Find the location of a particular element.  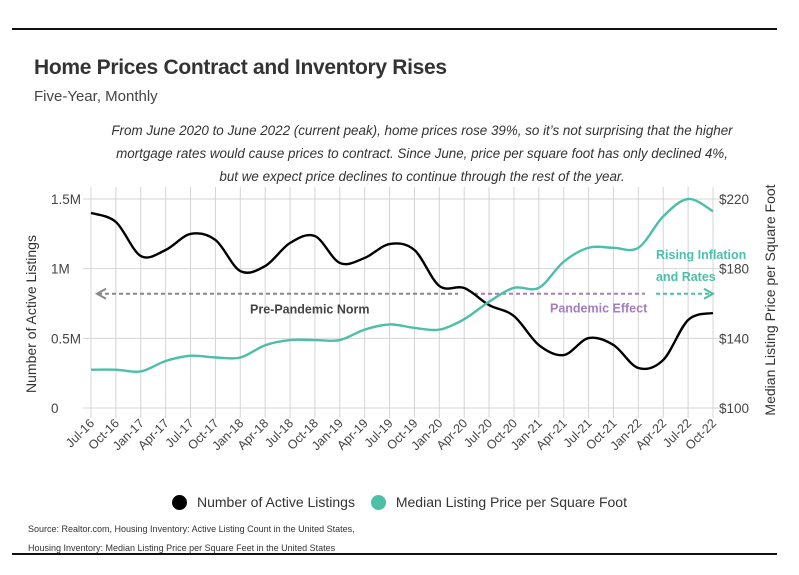

top-rule is located at coordinates (394, 29).